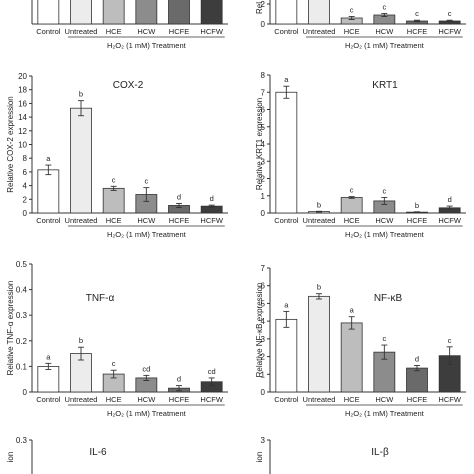  Describe the element at coordinates (380, 452) in the screenshot. I see `ilb-partial-title: IL-β` at that location.